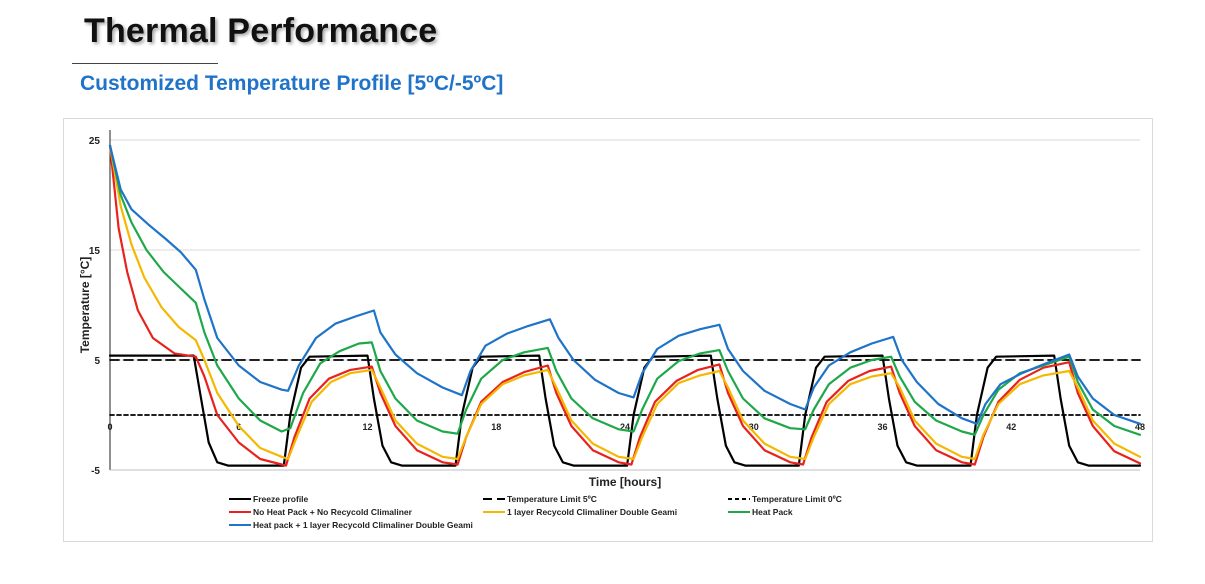 Image resolution: width=1205 pixels, height=584 pixels. I want to click on legend-entry: Heat Pack, so click(772, 512).